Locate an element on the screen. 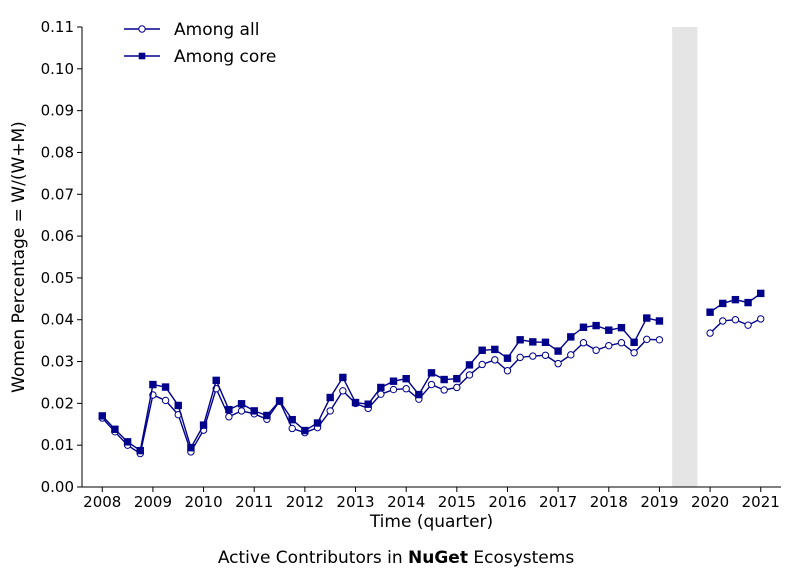  legend: Among all Among core is located at coordinates (200, 43).